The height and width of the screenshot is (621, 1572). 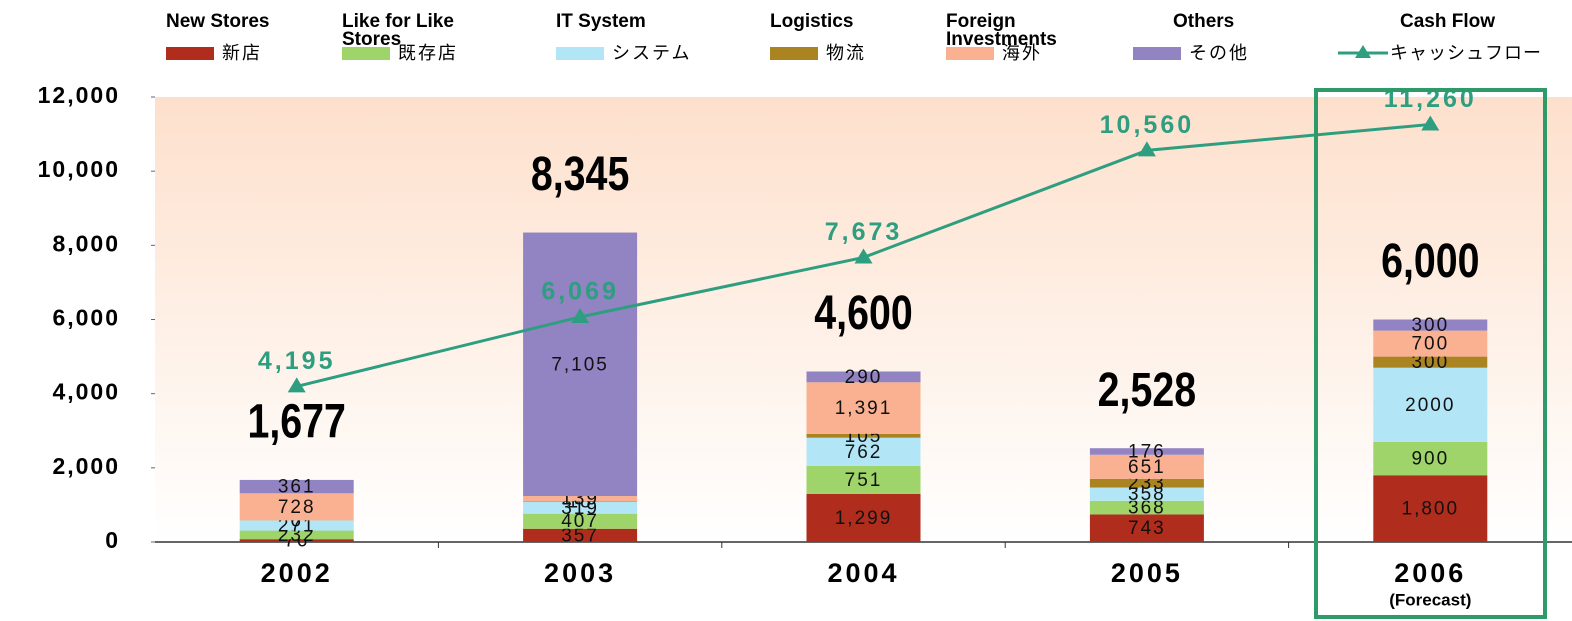 I want to click on segment-label: 6, so click(x=296, y=520).